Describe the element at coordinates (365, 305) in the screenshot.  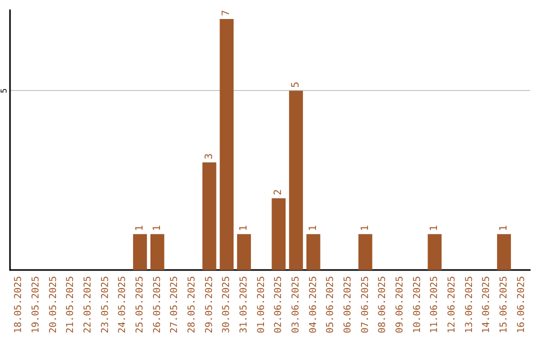
I see `x-tick-label: 07.06.2025` at that location.